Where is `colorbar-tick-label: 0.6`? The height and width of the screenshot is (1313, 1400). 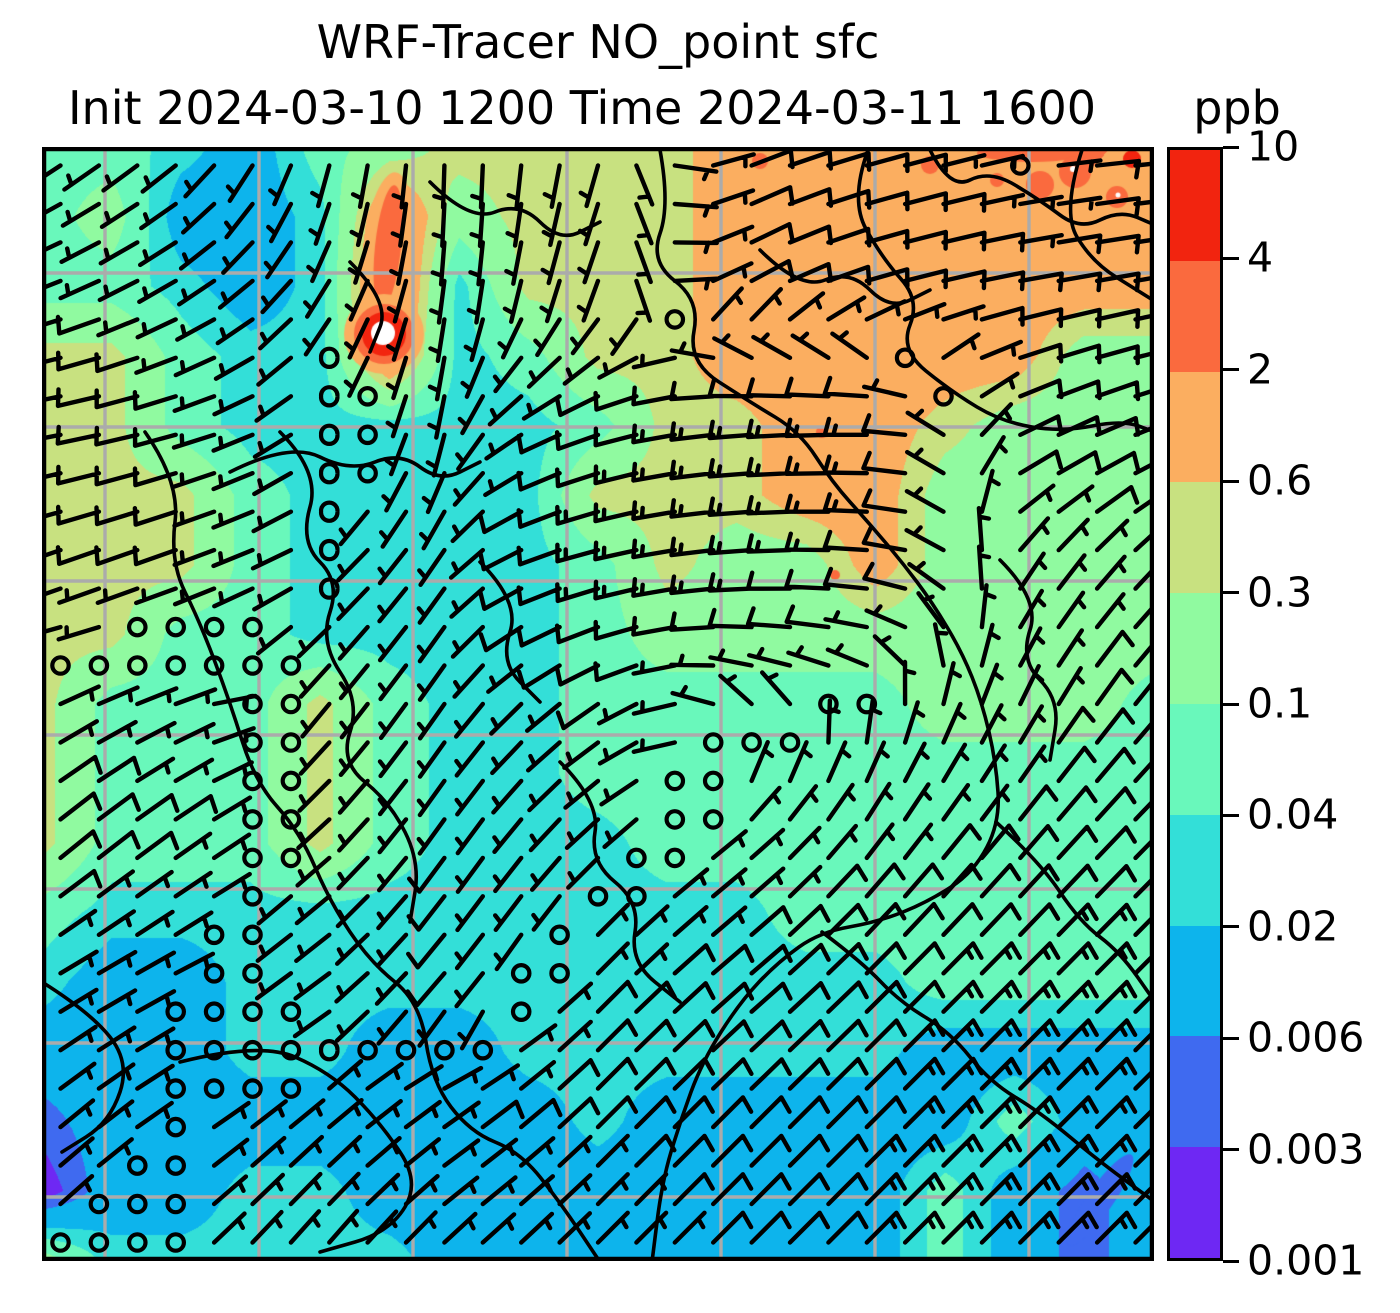 colorbar-tick-label: 0.6 is located at coordinates (1280, 480).